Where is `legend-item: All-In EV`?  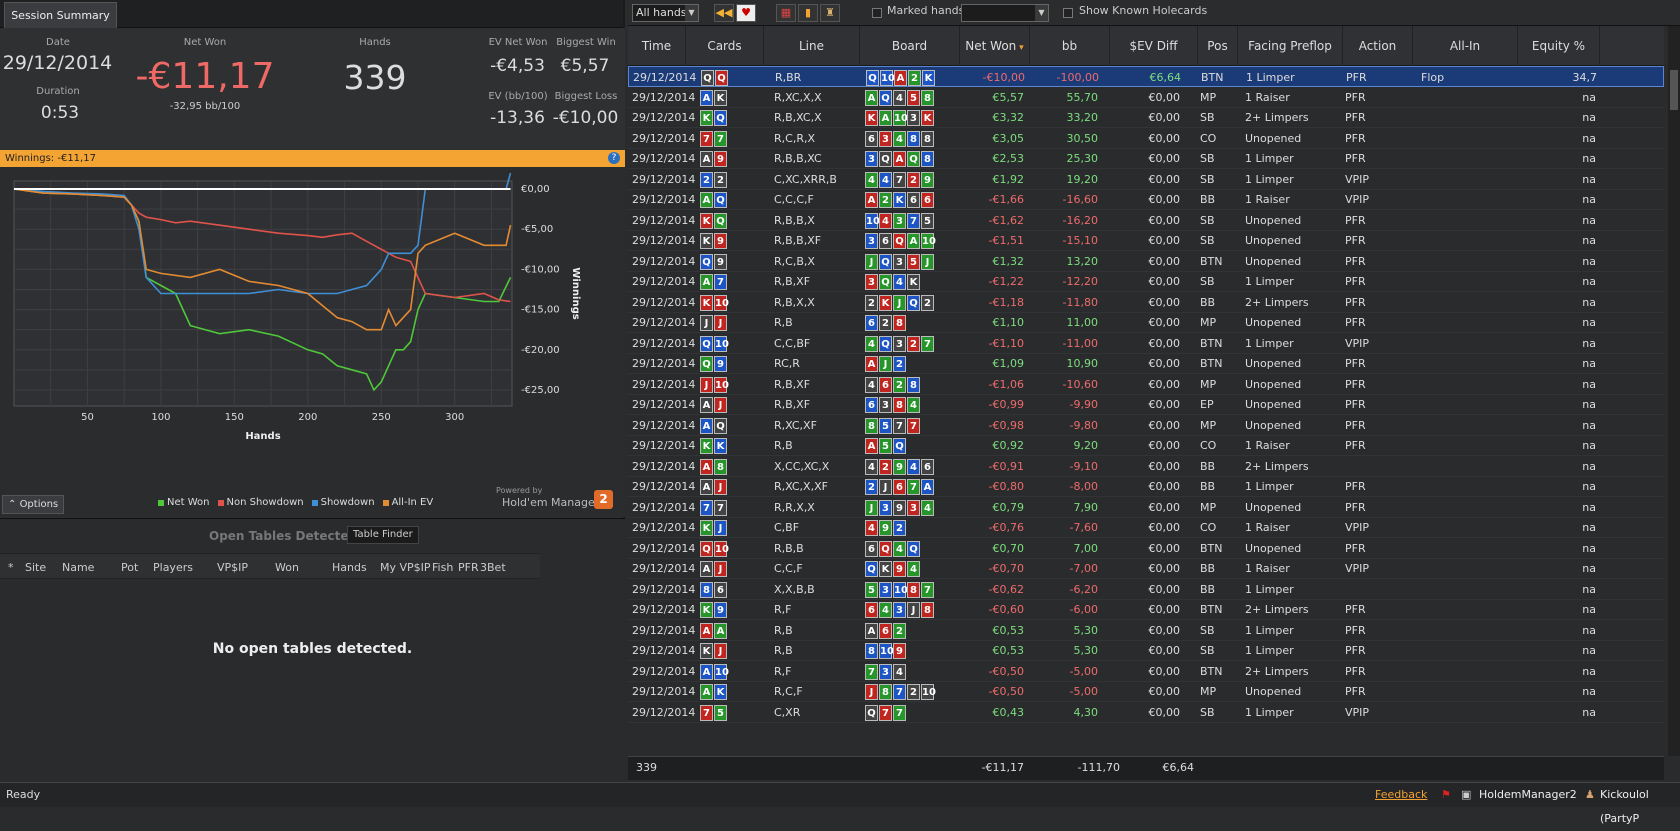 legend-item: All-In EV is located at coordinates (407, 502).